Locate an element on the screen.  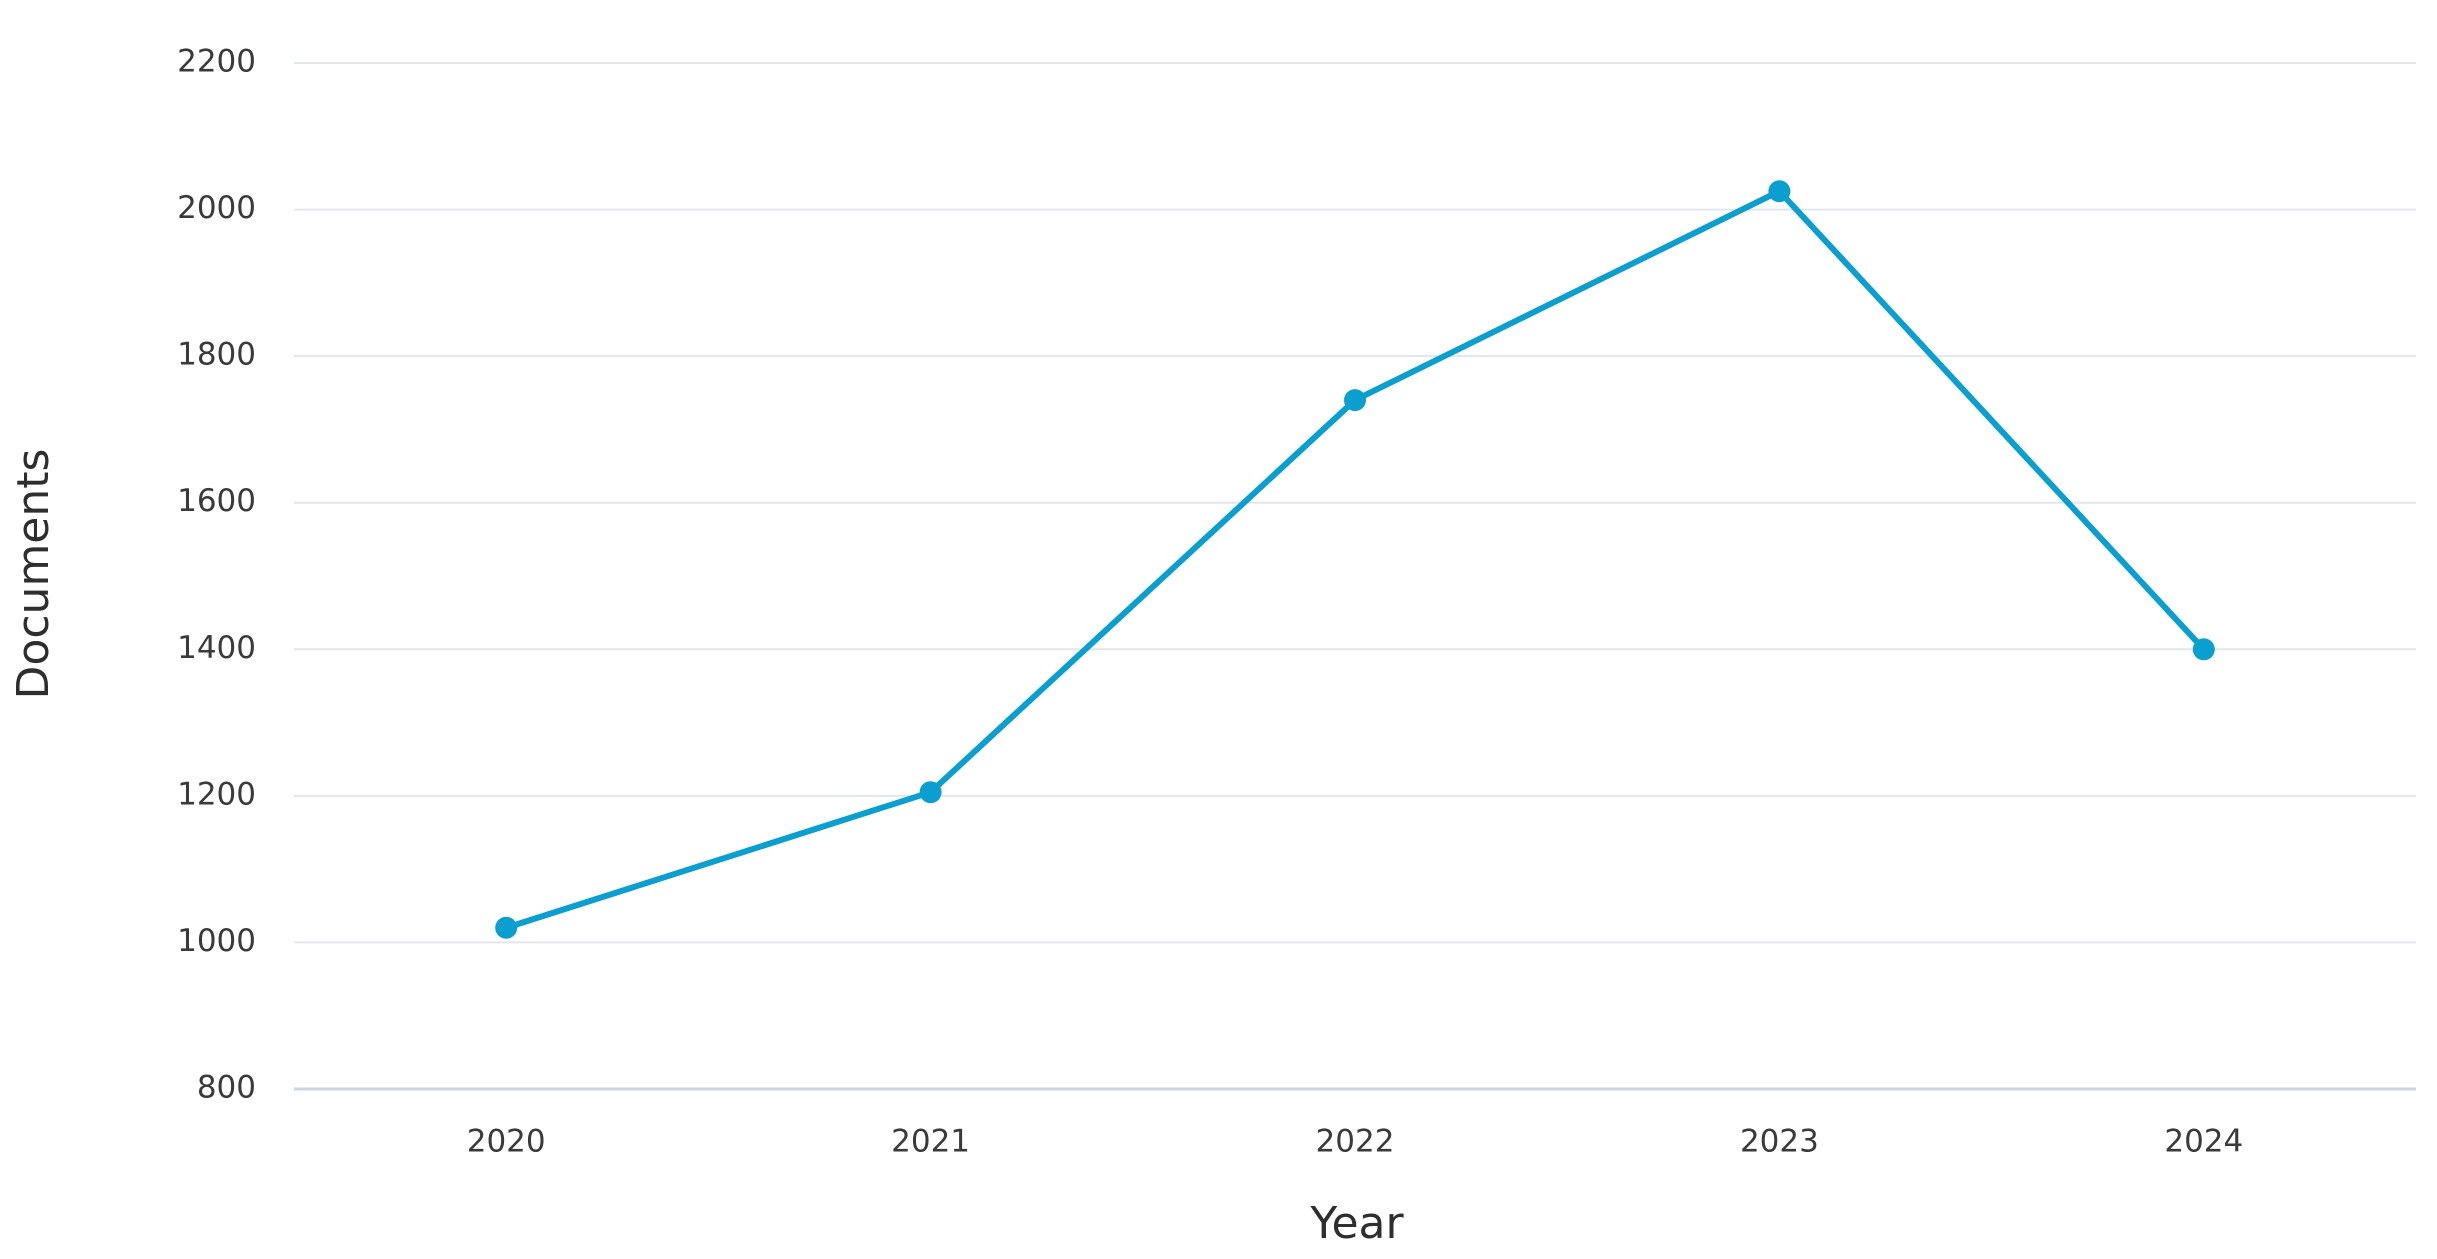
y-tick-label: 2000 is located at coordinates (216, 208).